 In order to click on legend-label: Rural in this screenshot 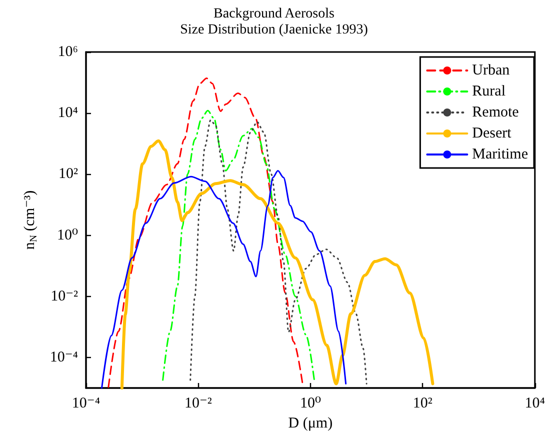, I will do `click(489, 92)`.